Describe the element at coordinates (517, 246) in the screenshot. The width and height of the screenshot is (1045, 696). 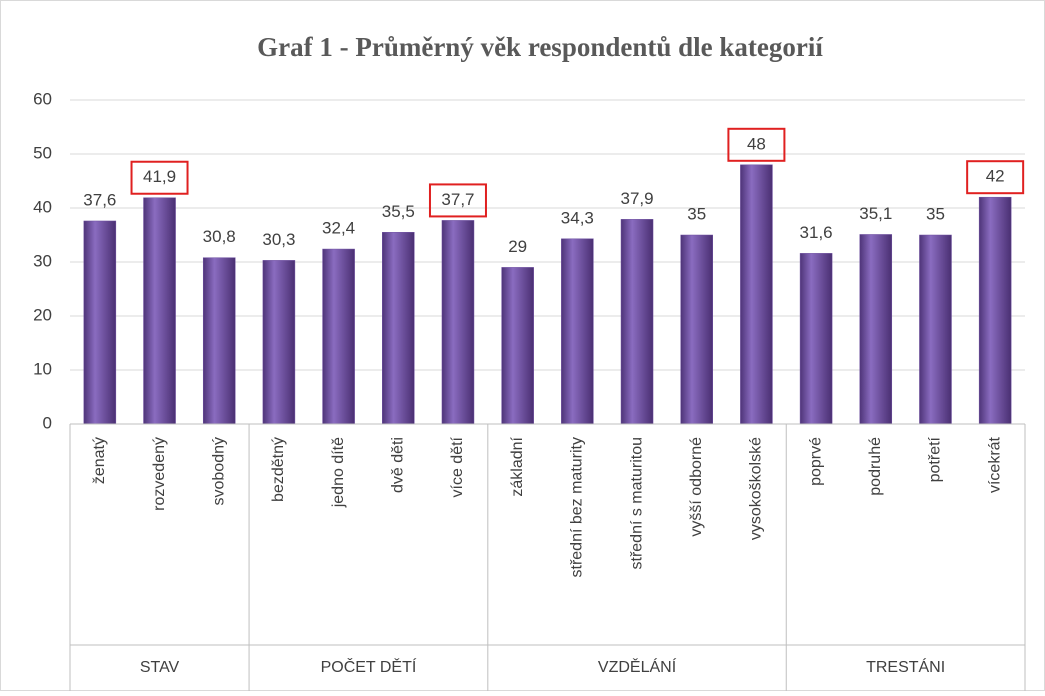
I see `value-label: 29` at that location.